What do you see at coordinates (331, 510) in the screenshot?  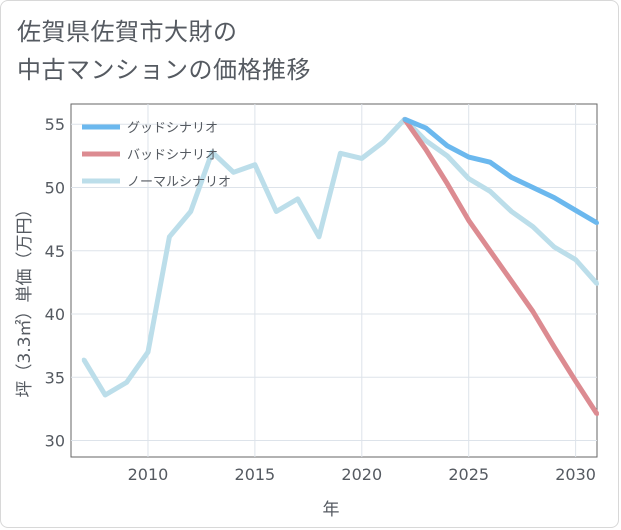 I see `x-axis-title: 年` at bounding box center [331, 510].